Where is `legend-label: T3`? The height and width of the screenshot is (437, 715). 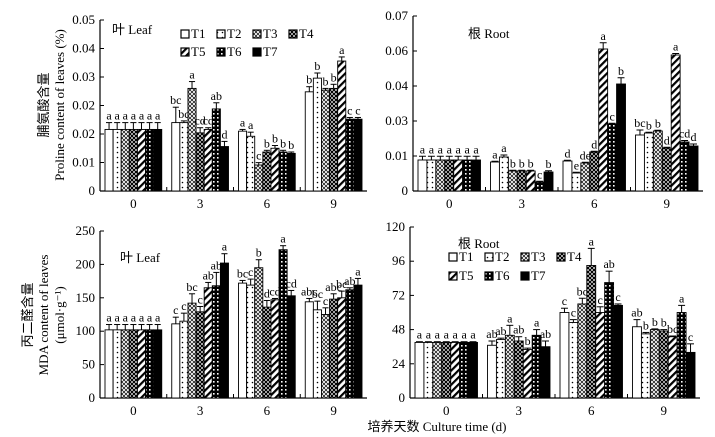 legend-label: T3 is located at coordinates (270, 33).